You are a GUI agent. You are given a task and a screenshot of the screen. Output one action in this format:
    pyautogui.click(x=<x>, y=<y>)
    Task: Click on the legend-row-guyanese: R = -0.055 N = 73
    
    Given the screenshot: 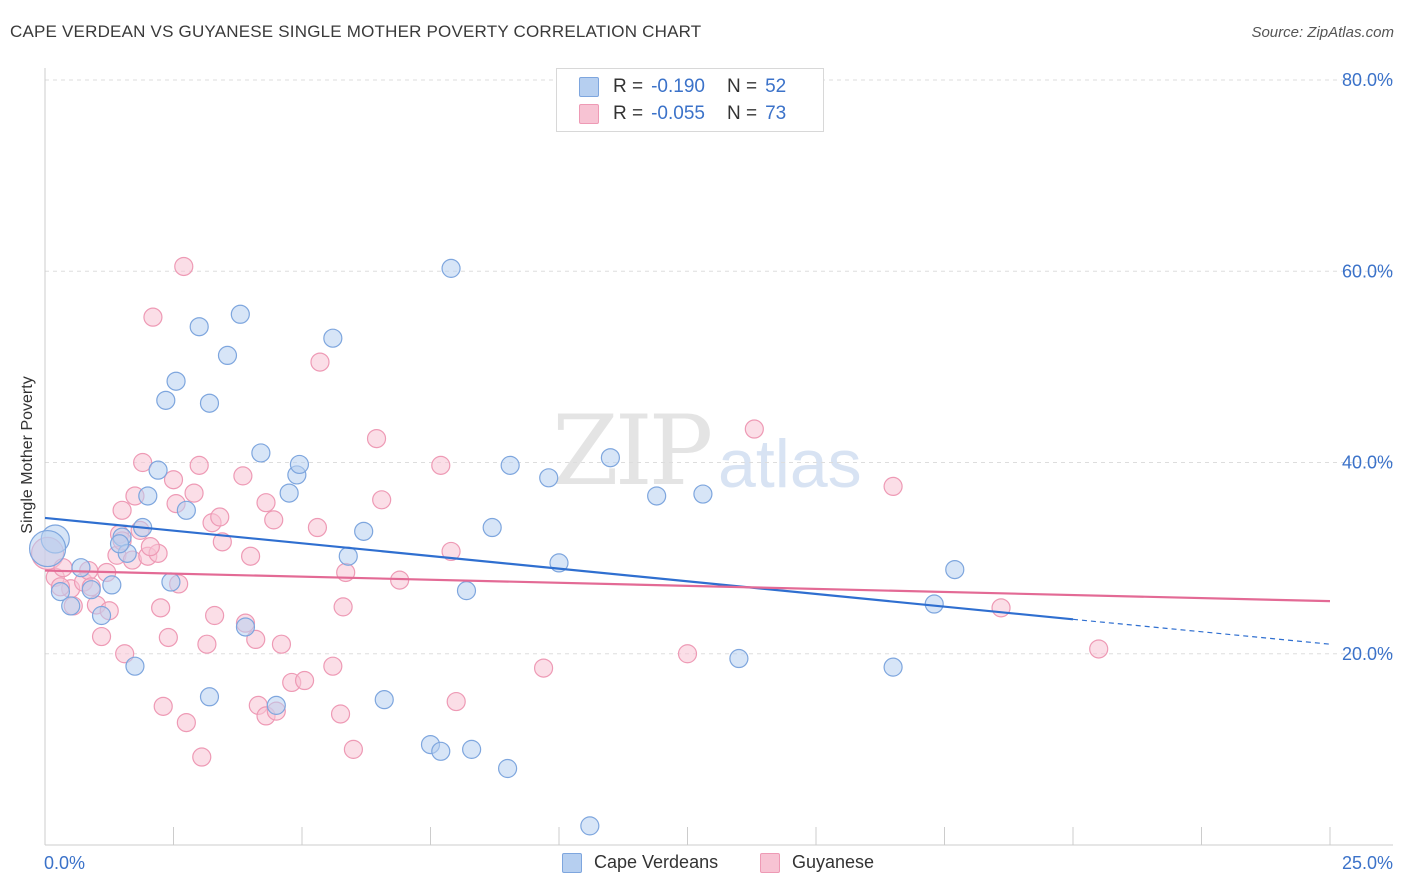 What is the action you would take?
    pyautogui.click(x=682, y=114)
    